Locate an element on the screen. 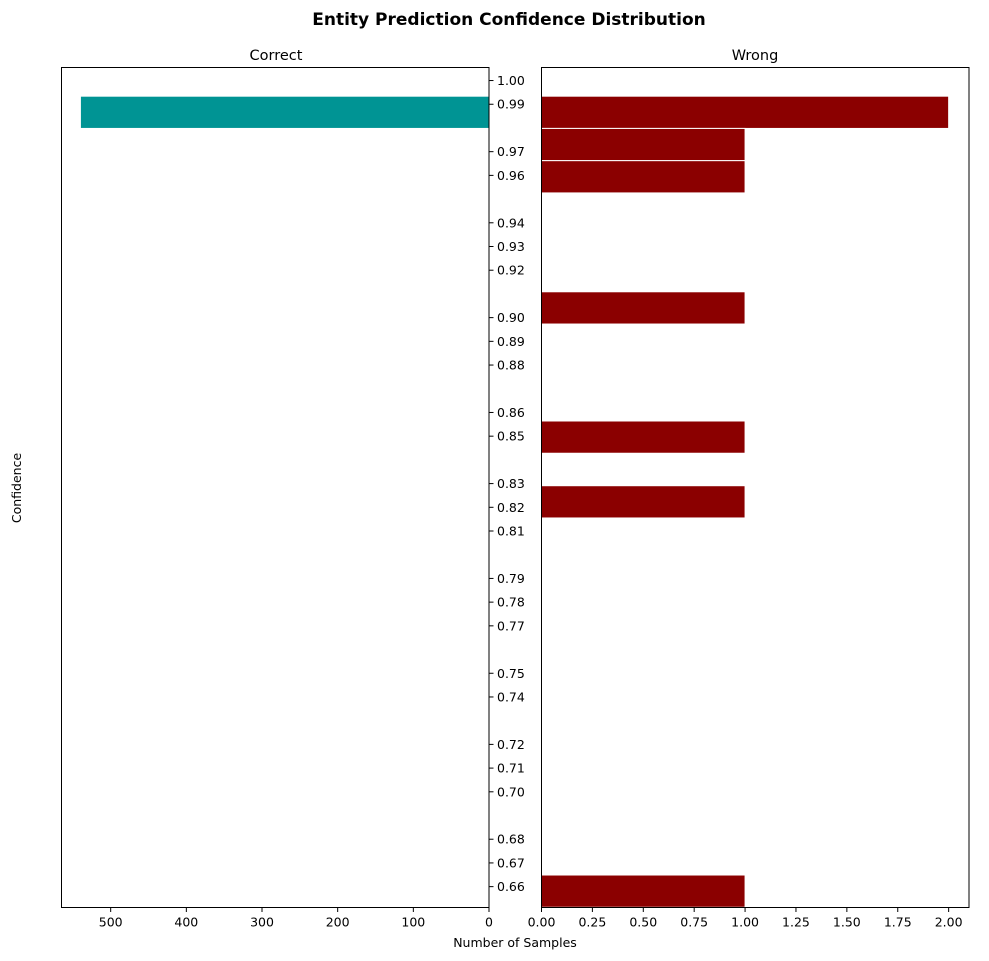 The height and width of the screenshot is (961, 989). y-tick-label: 0.96 is located at coordinates (511, 175).